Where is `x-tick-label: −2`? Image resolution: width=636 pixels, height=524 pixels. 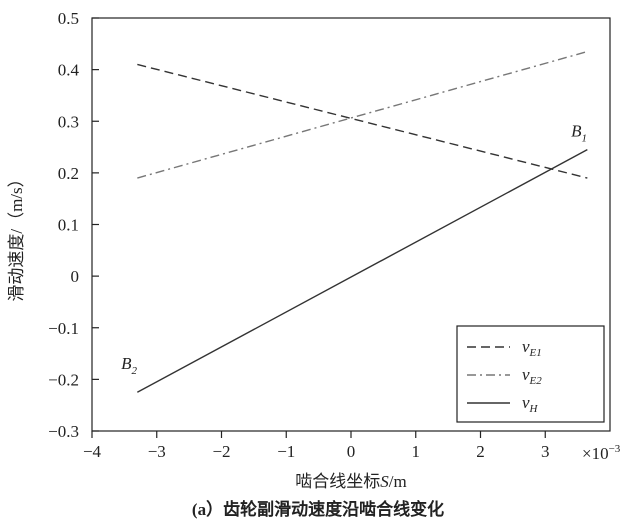
x-tick-label: −2 is located at coordinates (221, 451).